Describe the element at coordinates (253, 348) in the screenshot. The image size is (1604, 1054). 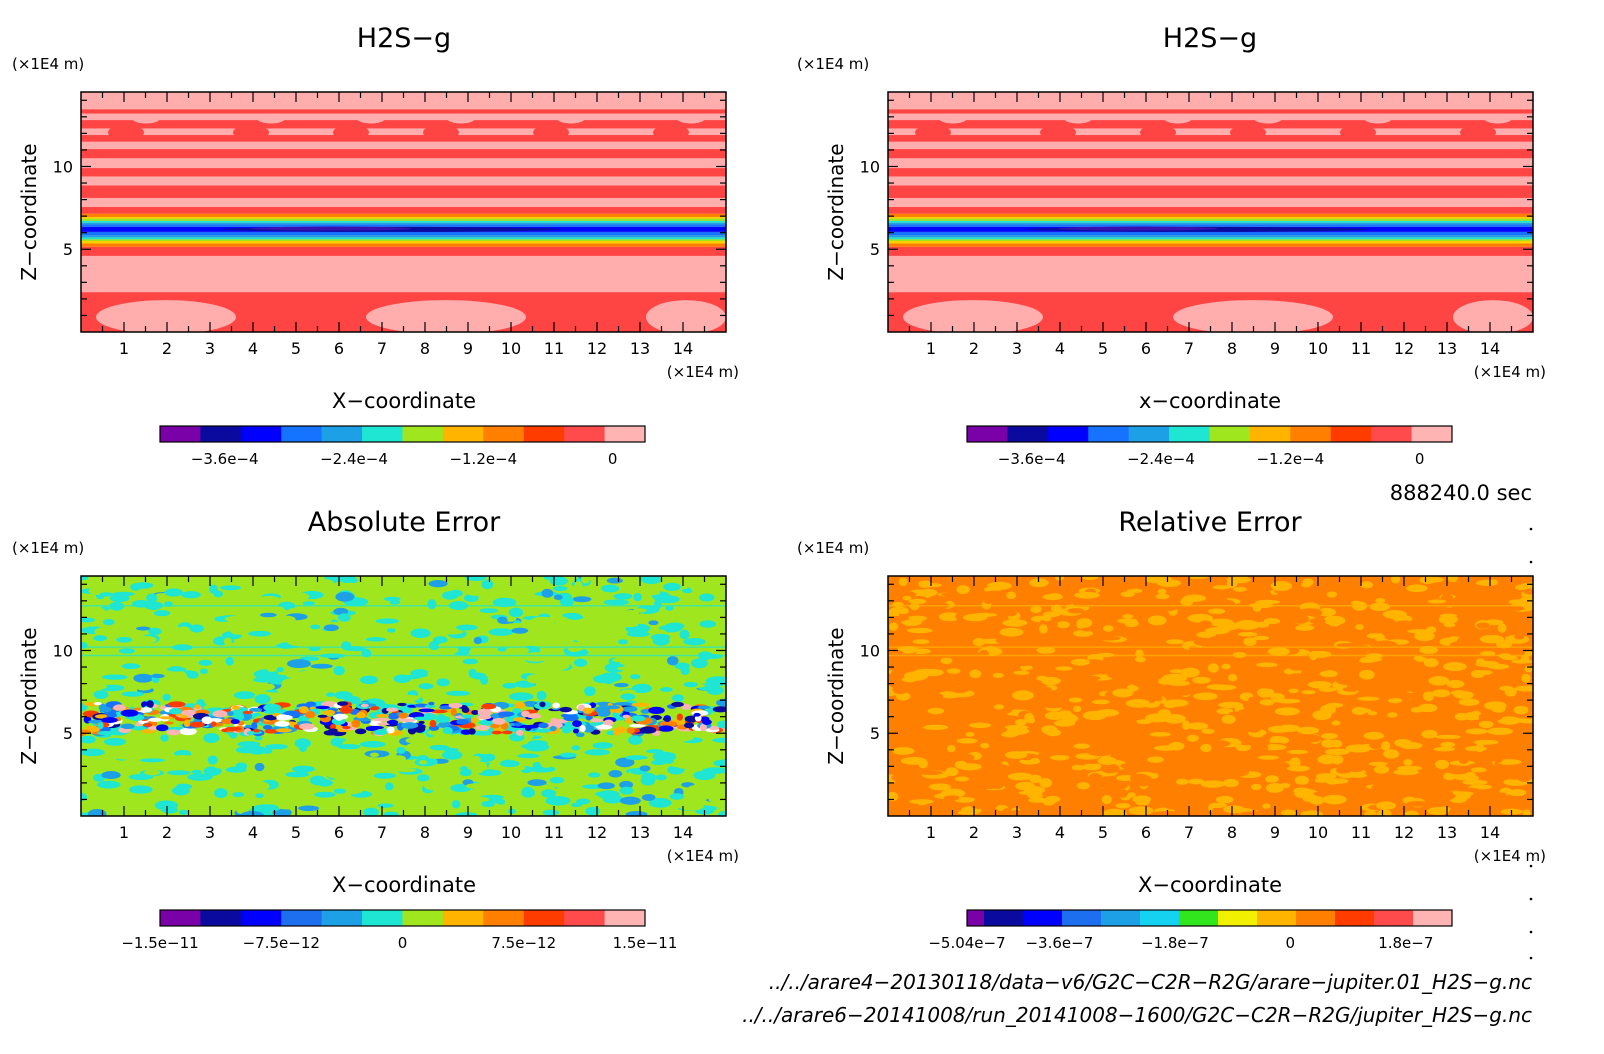
I see `x-tick-label: 4` at that location.